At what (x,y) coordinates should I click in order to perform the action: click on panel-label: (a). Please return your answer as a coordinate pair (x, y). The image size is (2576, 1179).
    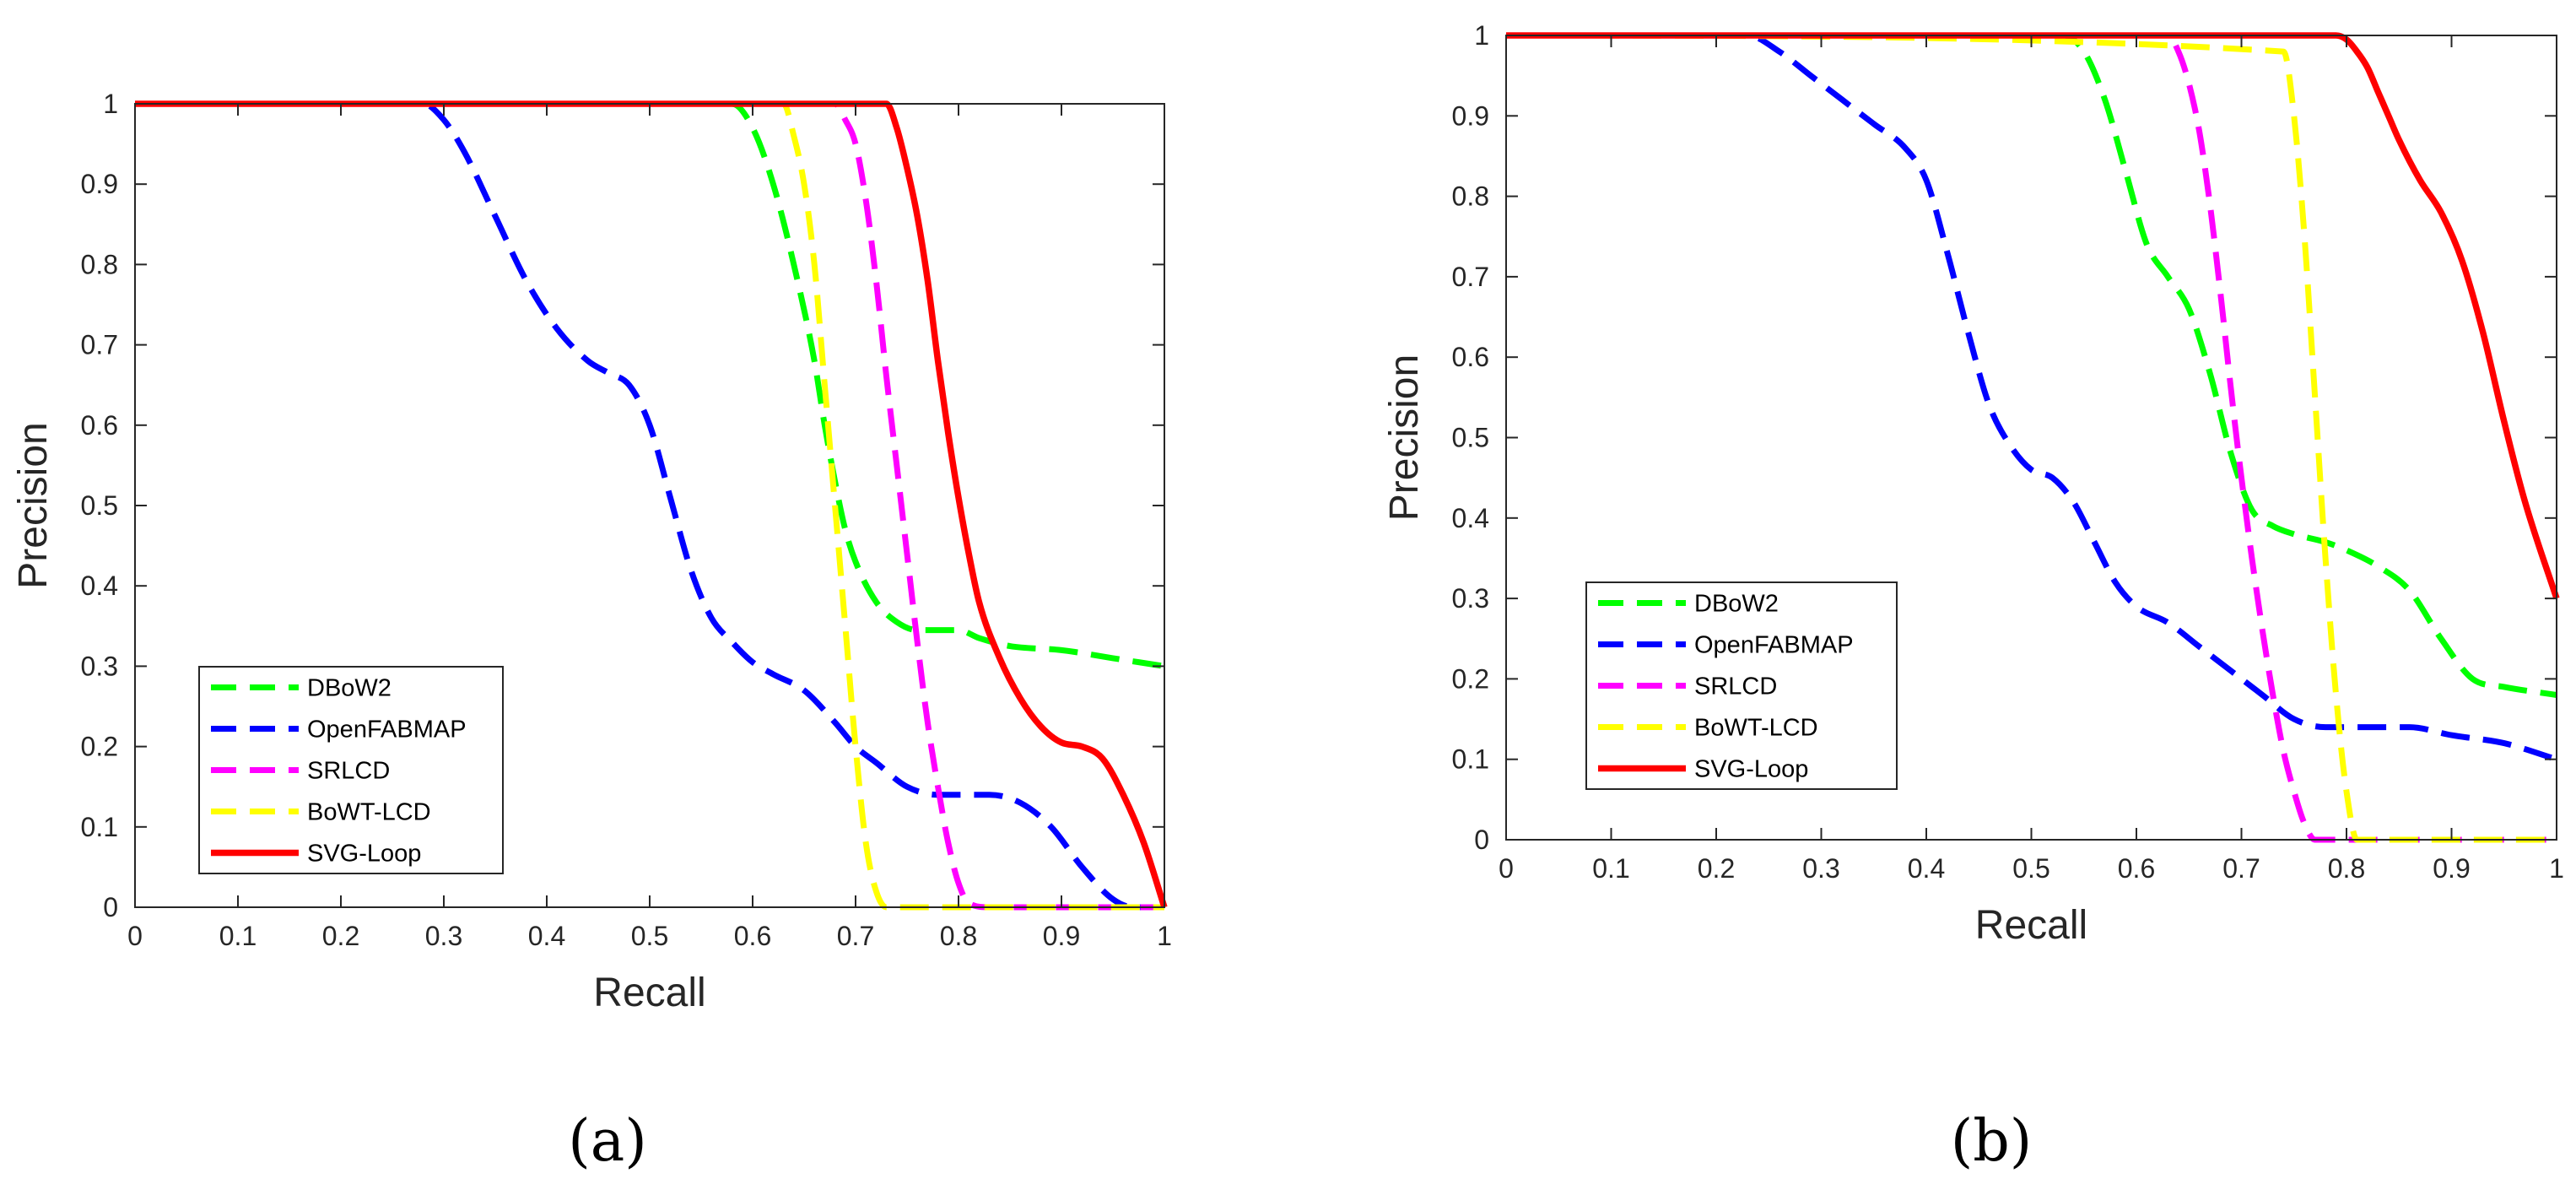
    Looking at the image, I should click on (607, 1141).